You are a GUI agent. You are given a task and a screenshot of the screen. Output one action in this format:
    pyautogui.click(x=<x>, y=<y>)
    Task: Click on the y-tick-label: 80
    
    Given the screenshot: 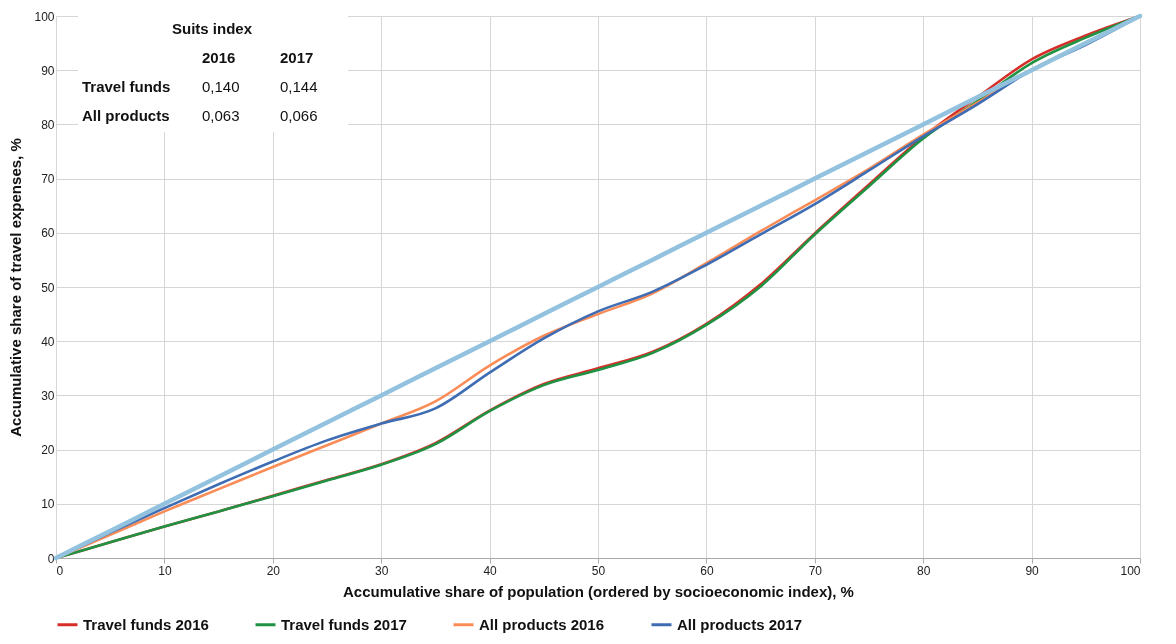 What is the action you would take?
    pyautogui.click(x=48, y=124)
    